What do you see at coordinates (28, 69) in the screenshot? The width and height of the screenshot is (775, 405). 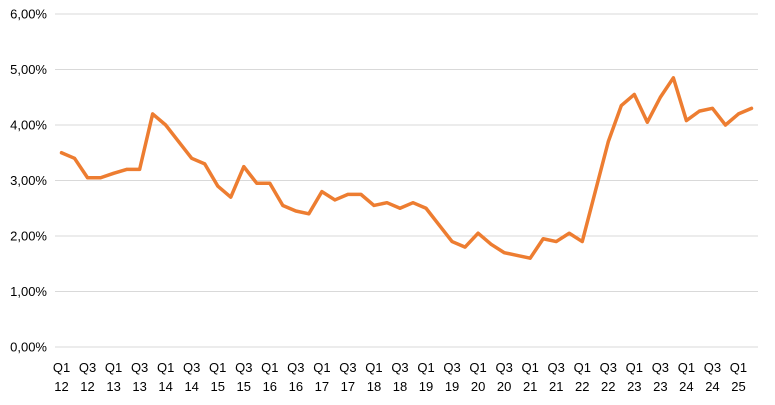 I see `y-tick-label: 5,00%` at bounding box center [28, 69].